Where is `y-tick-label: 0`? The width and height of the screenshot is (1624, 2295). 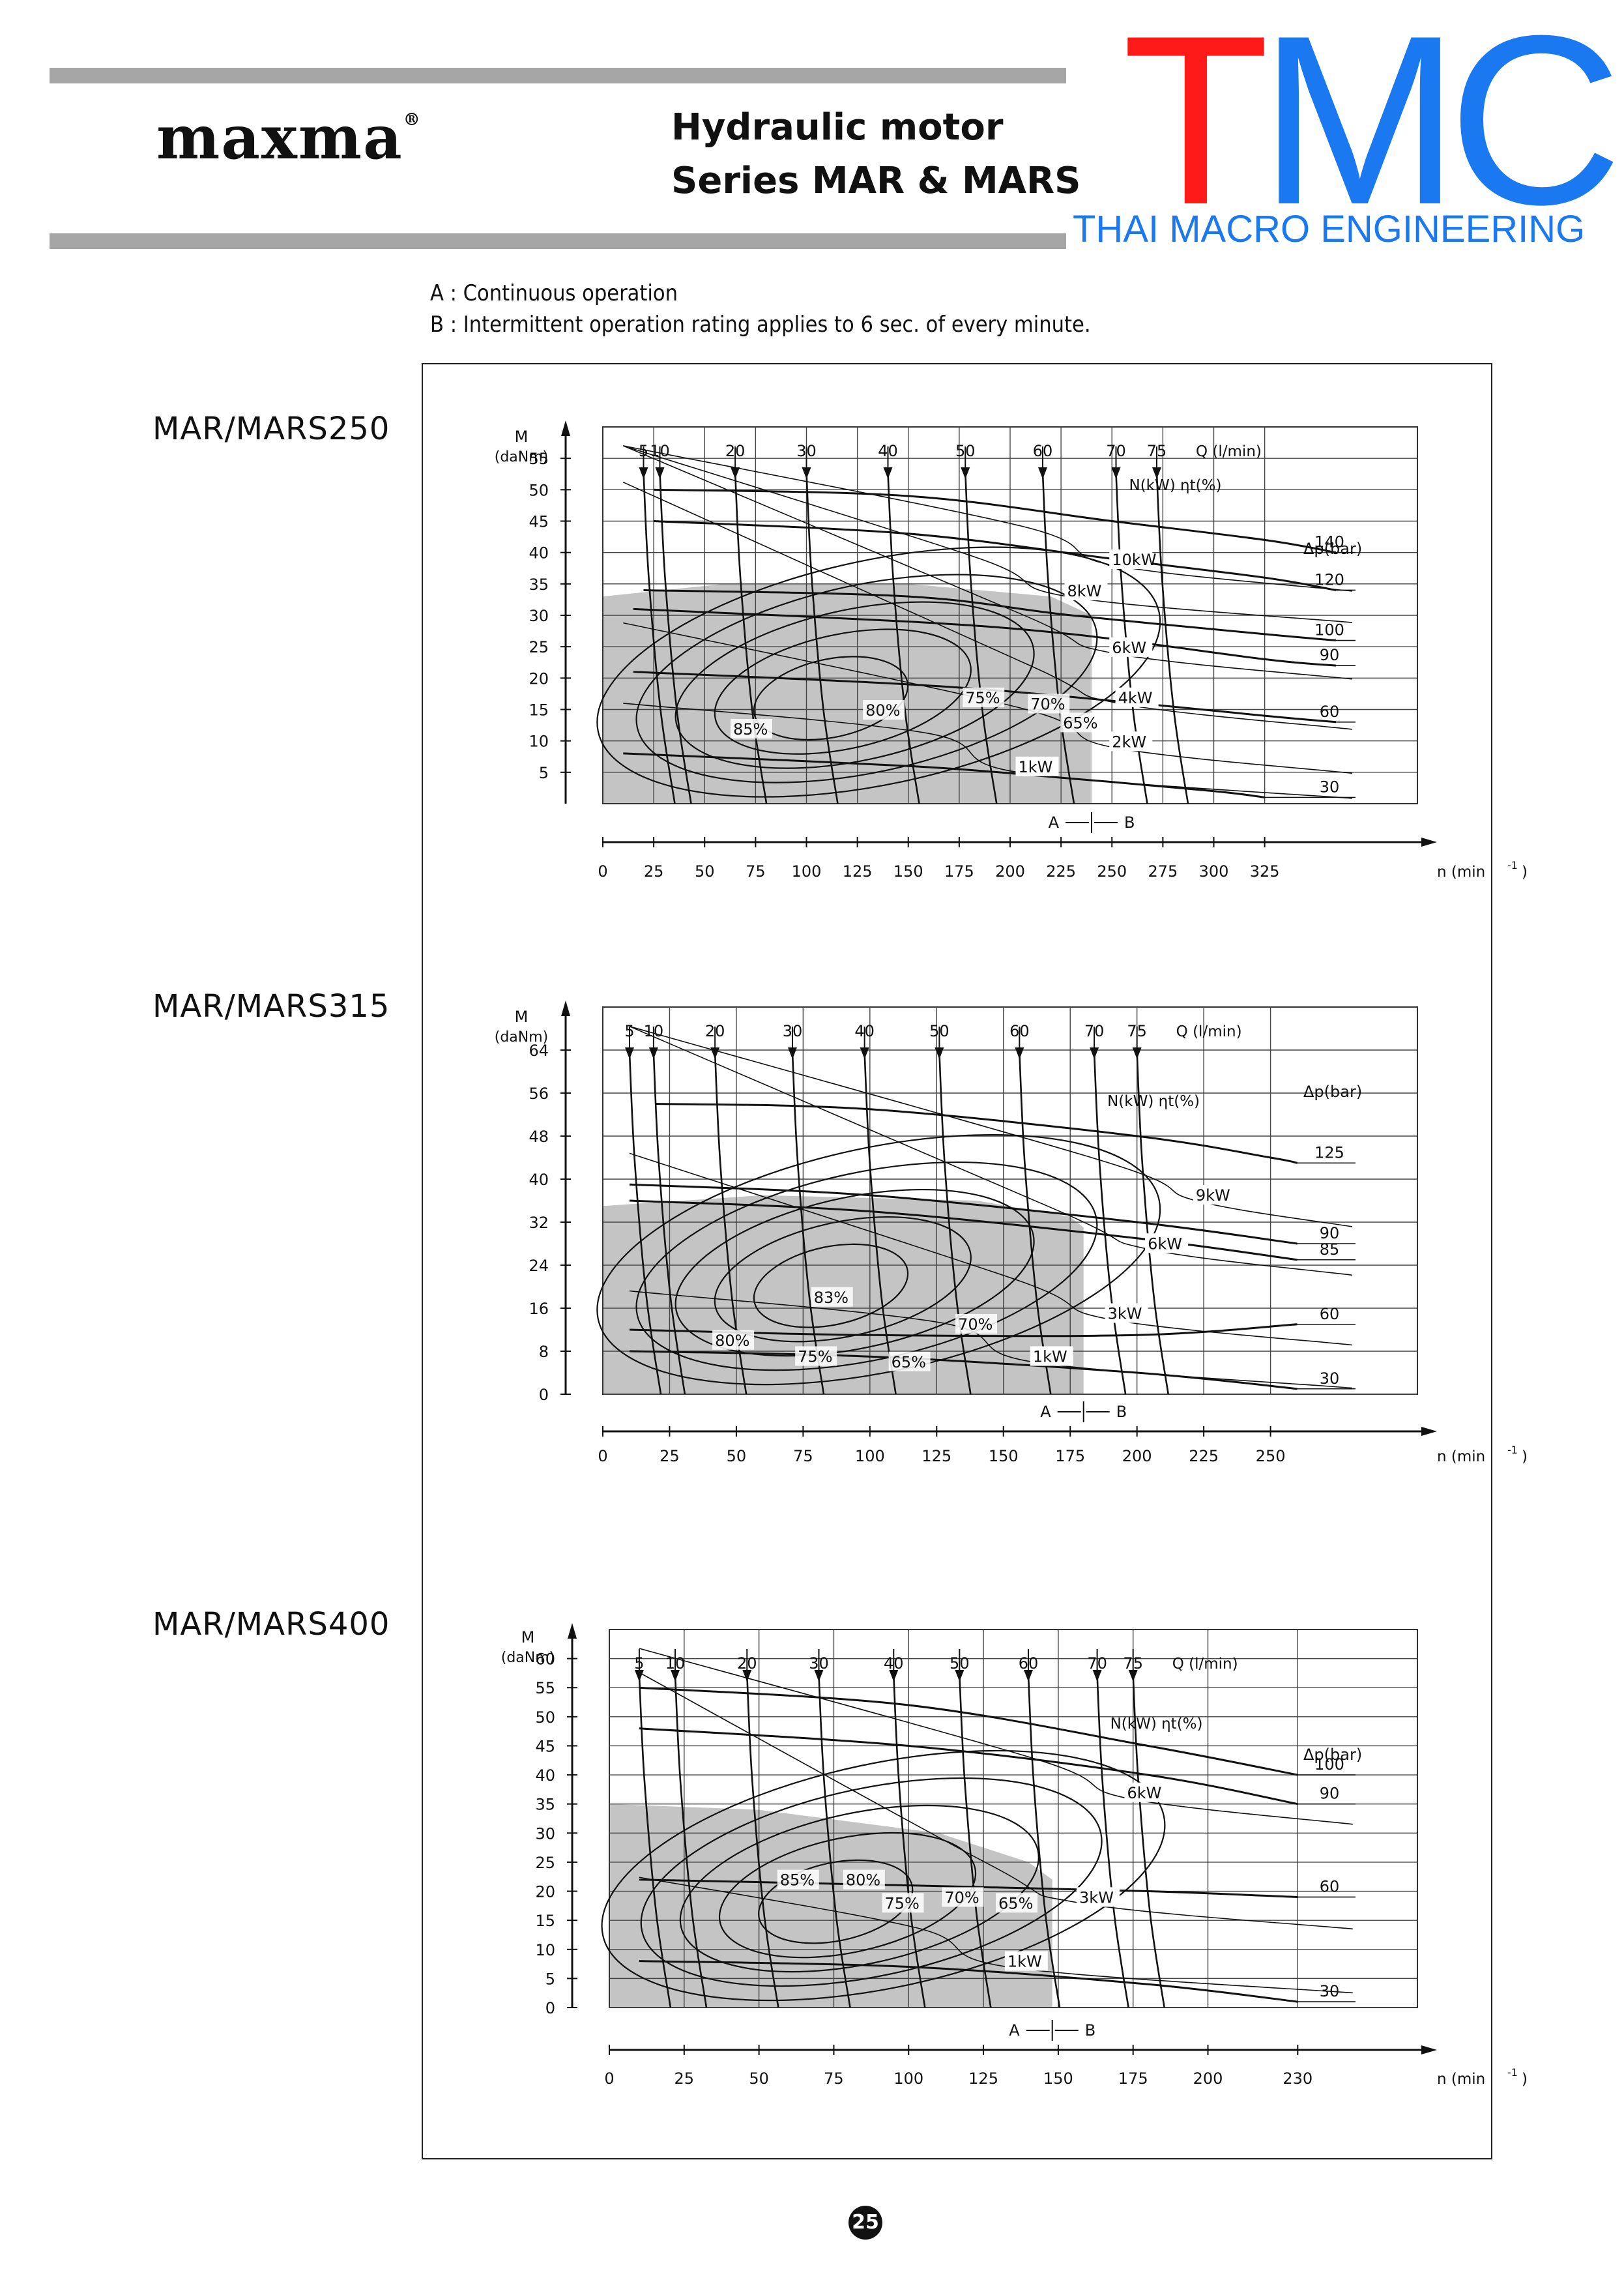
y-tick-label: 0 is located at coordinates (544, 1395).